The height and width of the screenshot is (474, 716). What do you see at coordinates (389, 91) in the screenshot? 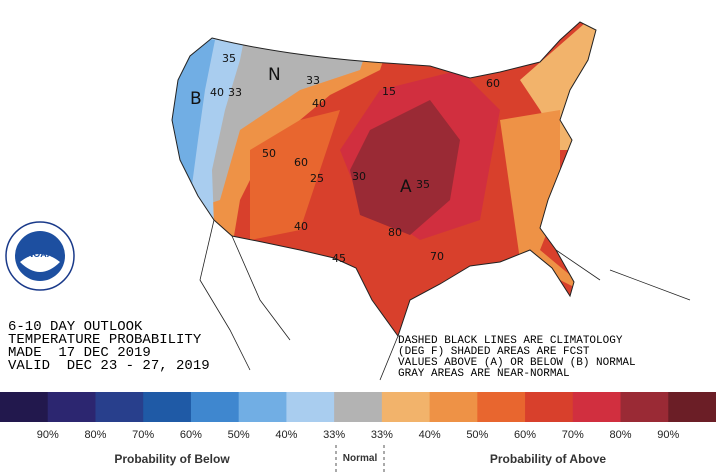
I see `map-label: 15` at bounding box center [389, 91].